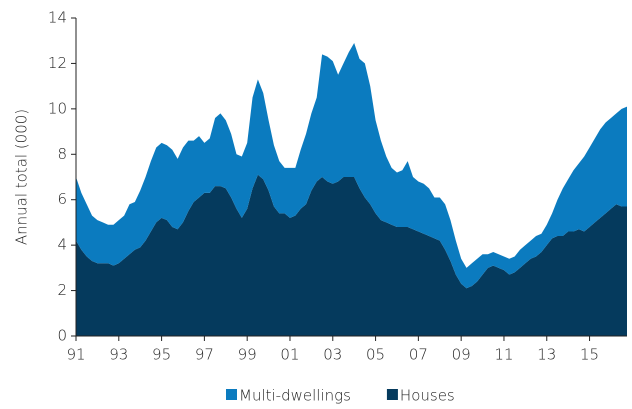 This screenshot has width=632, height=409. What do you see at coordinates (118, 355) in the screenshot?
I see `x-tick-label: 93` at bounding box center [118, 355].